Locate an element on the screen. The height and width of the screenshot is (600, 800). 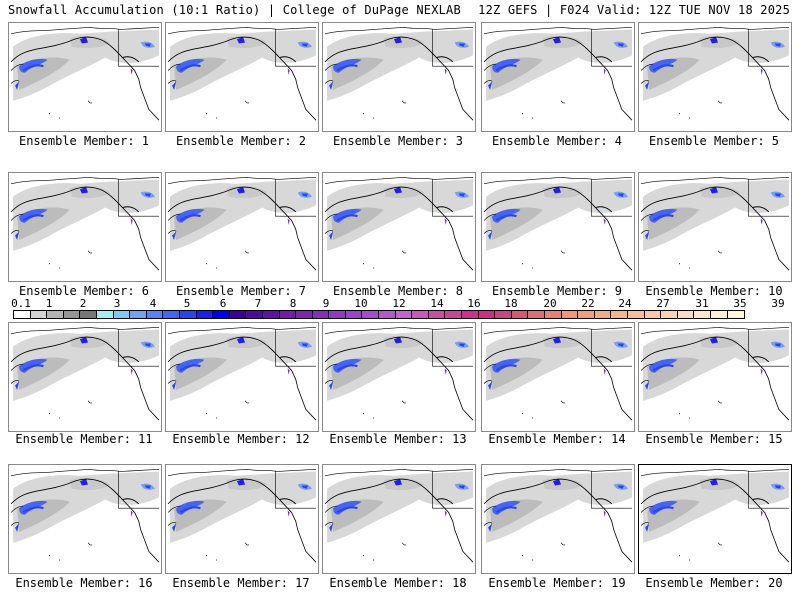
ensemble-member-label: Ensemble Member: 12 is located at coordinates (241, 439).